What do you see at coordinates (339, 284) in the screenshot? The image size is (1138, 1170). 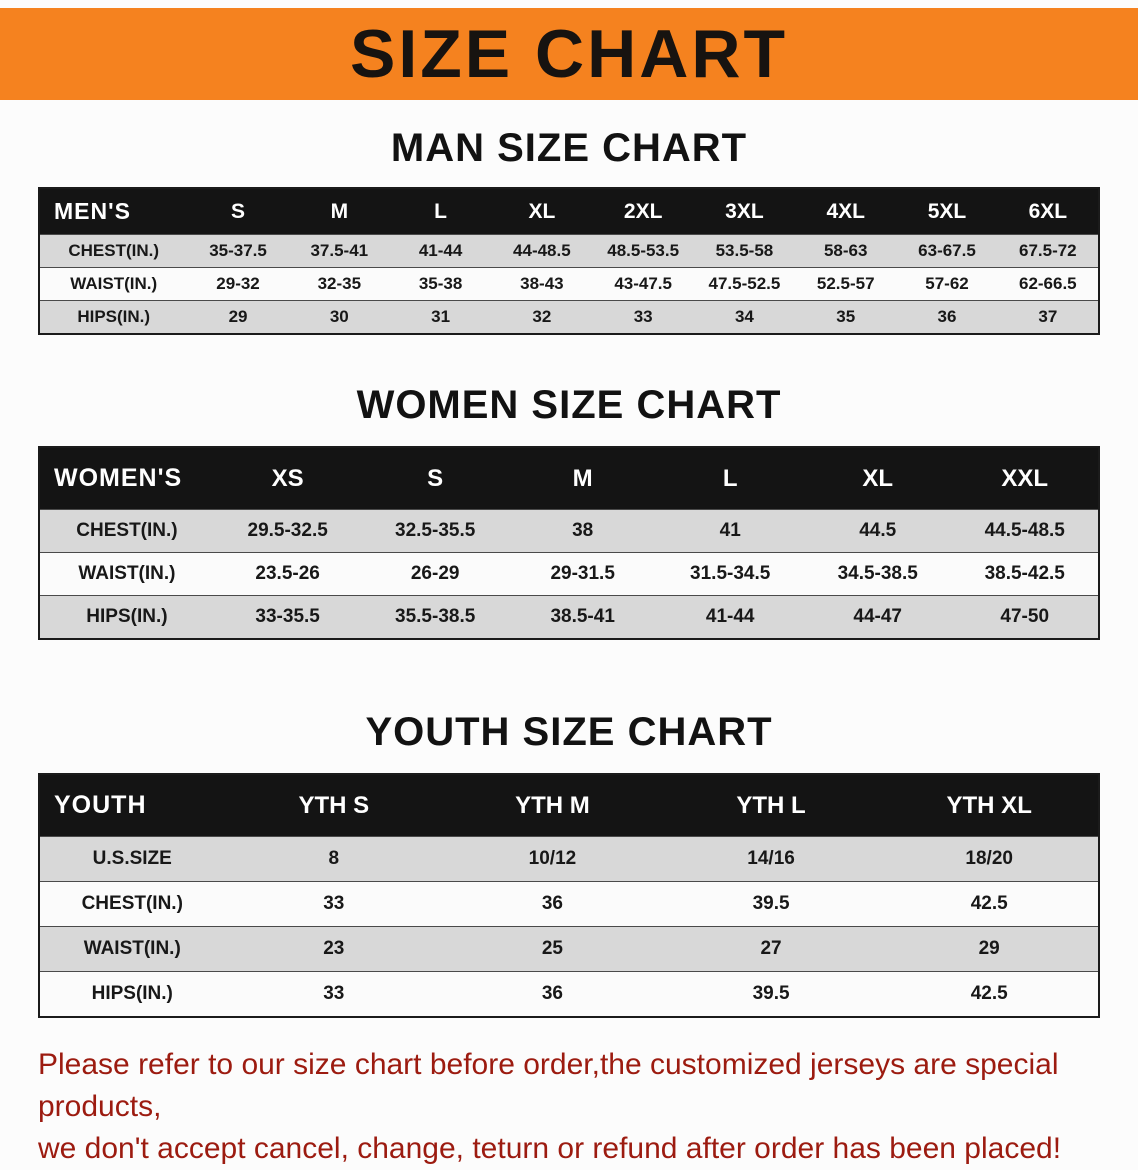 I see `table-cell: 32-35` at bounding box center [339, 284].